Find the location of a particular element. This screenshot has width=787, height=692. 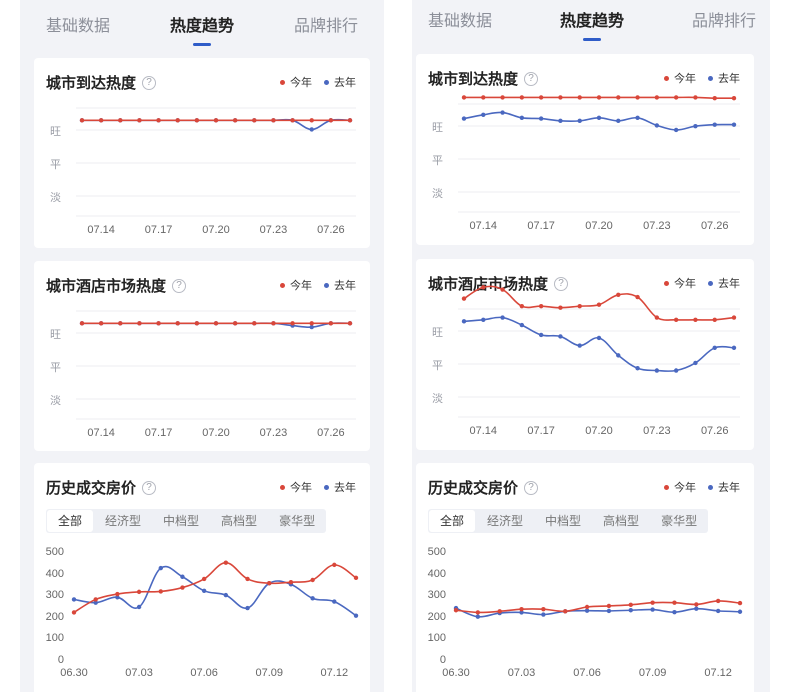

price-tab-2: 中档型 is located at coordinates (563, 521).